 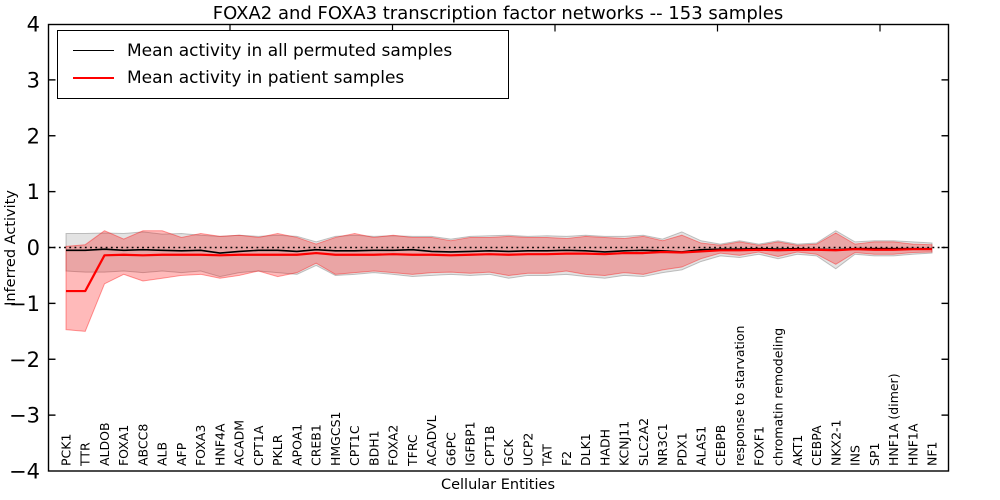 What do you see at coordinates (219, 444) in the screenshot?
I see `entity-tick-label: HNF4A` at bounding box center [219, 444].